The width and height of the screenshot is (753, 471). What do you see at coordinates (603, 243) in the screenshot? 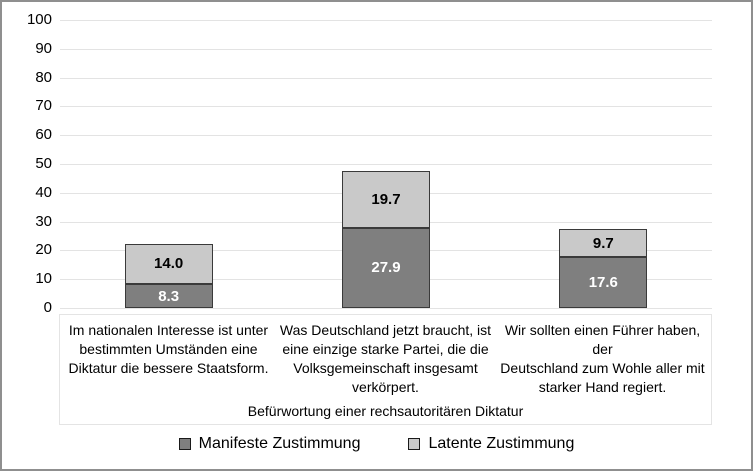
I see `bar-segment: 9.7` at bounding box center [603, 243].